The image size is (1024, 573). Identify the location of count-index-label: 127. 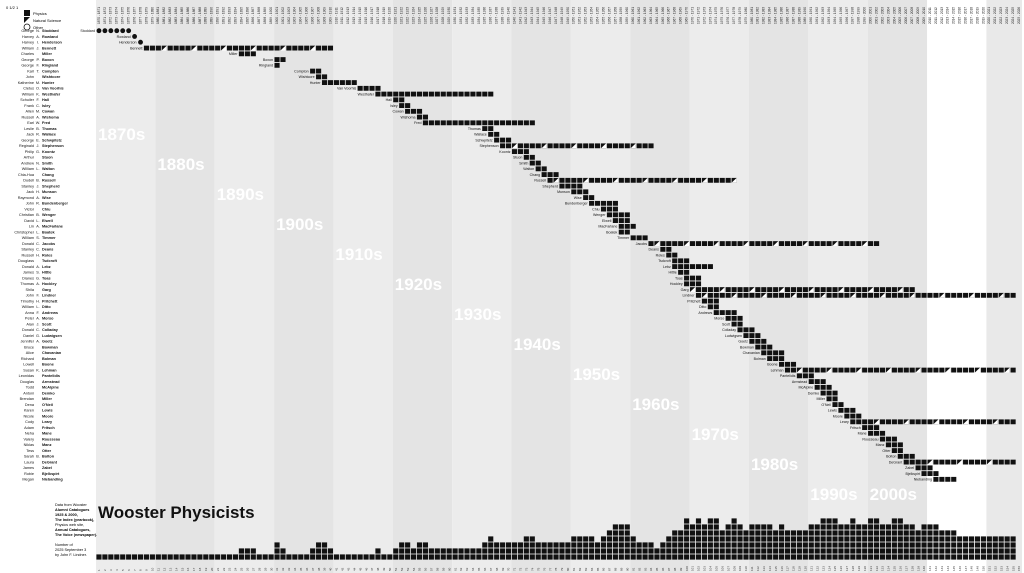
(847, 568).